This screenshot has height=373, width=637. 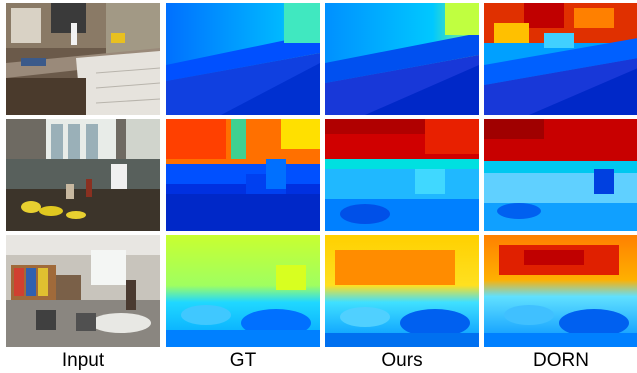 What do you see at coordinates (83, 175) in the screenshot?
I see `input-photo-kitchen-sink` at bounding box center [83, 175].